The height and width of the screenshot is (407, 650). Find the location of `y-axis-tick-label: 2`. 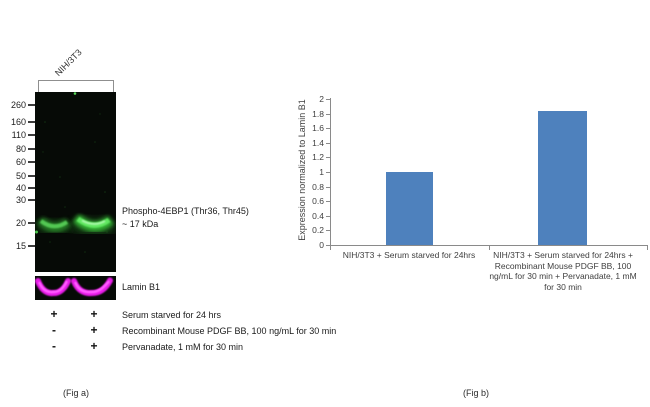

y-axis-tick-label: 2 is located at coordinates (321, 99).